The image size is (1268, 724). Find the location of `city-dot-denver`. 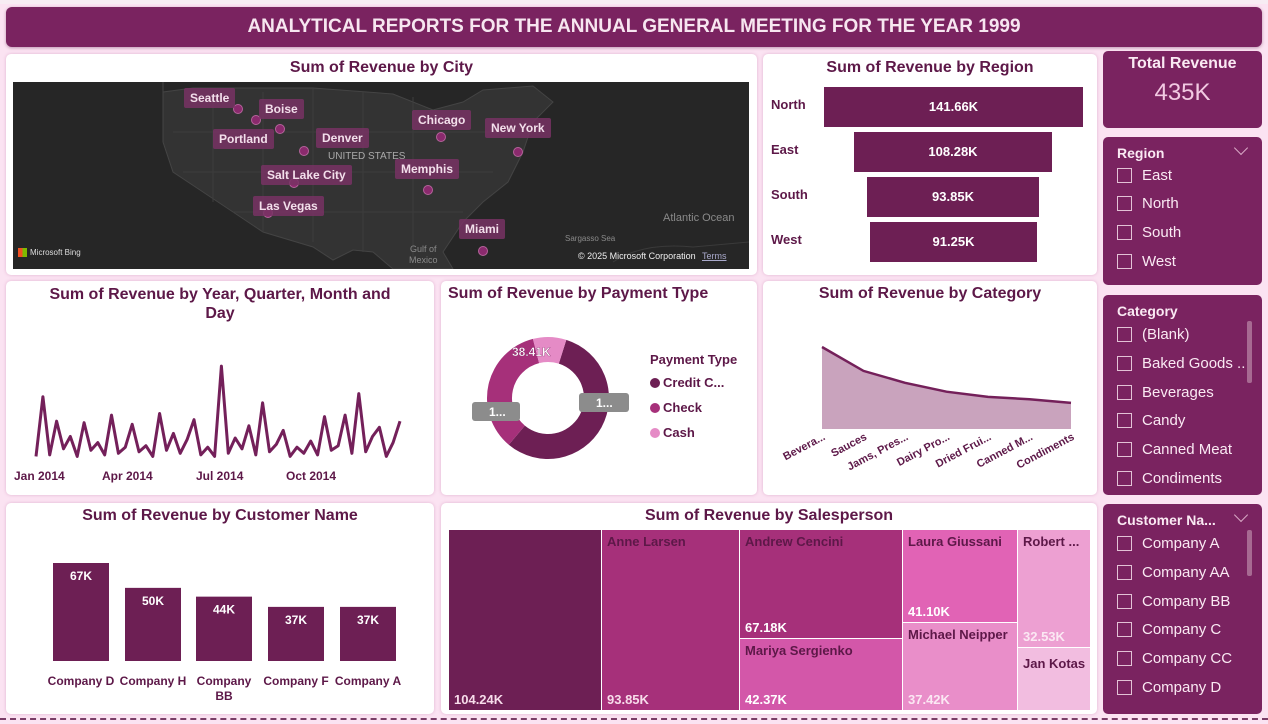

city-dot-denver is located at coordinates (304, 151).